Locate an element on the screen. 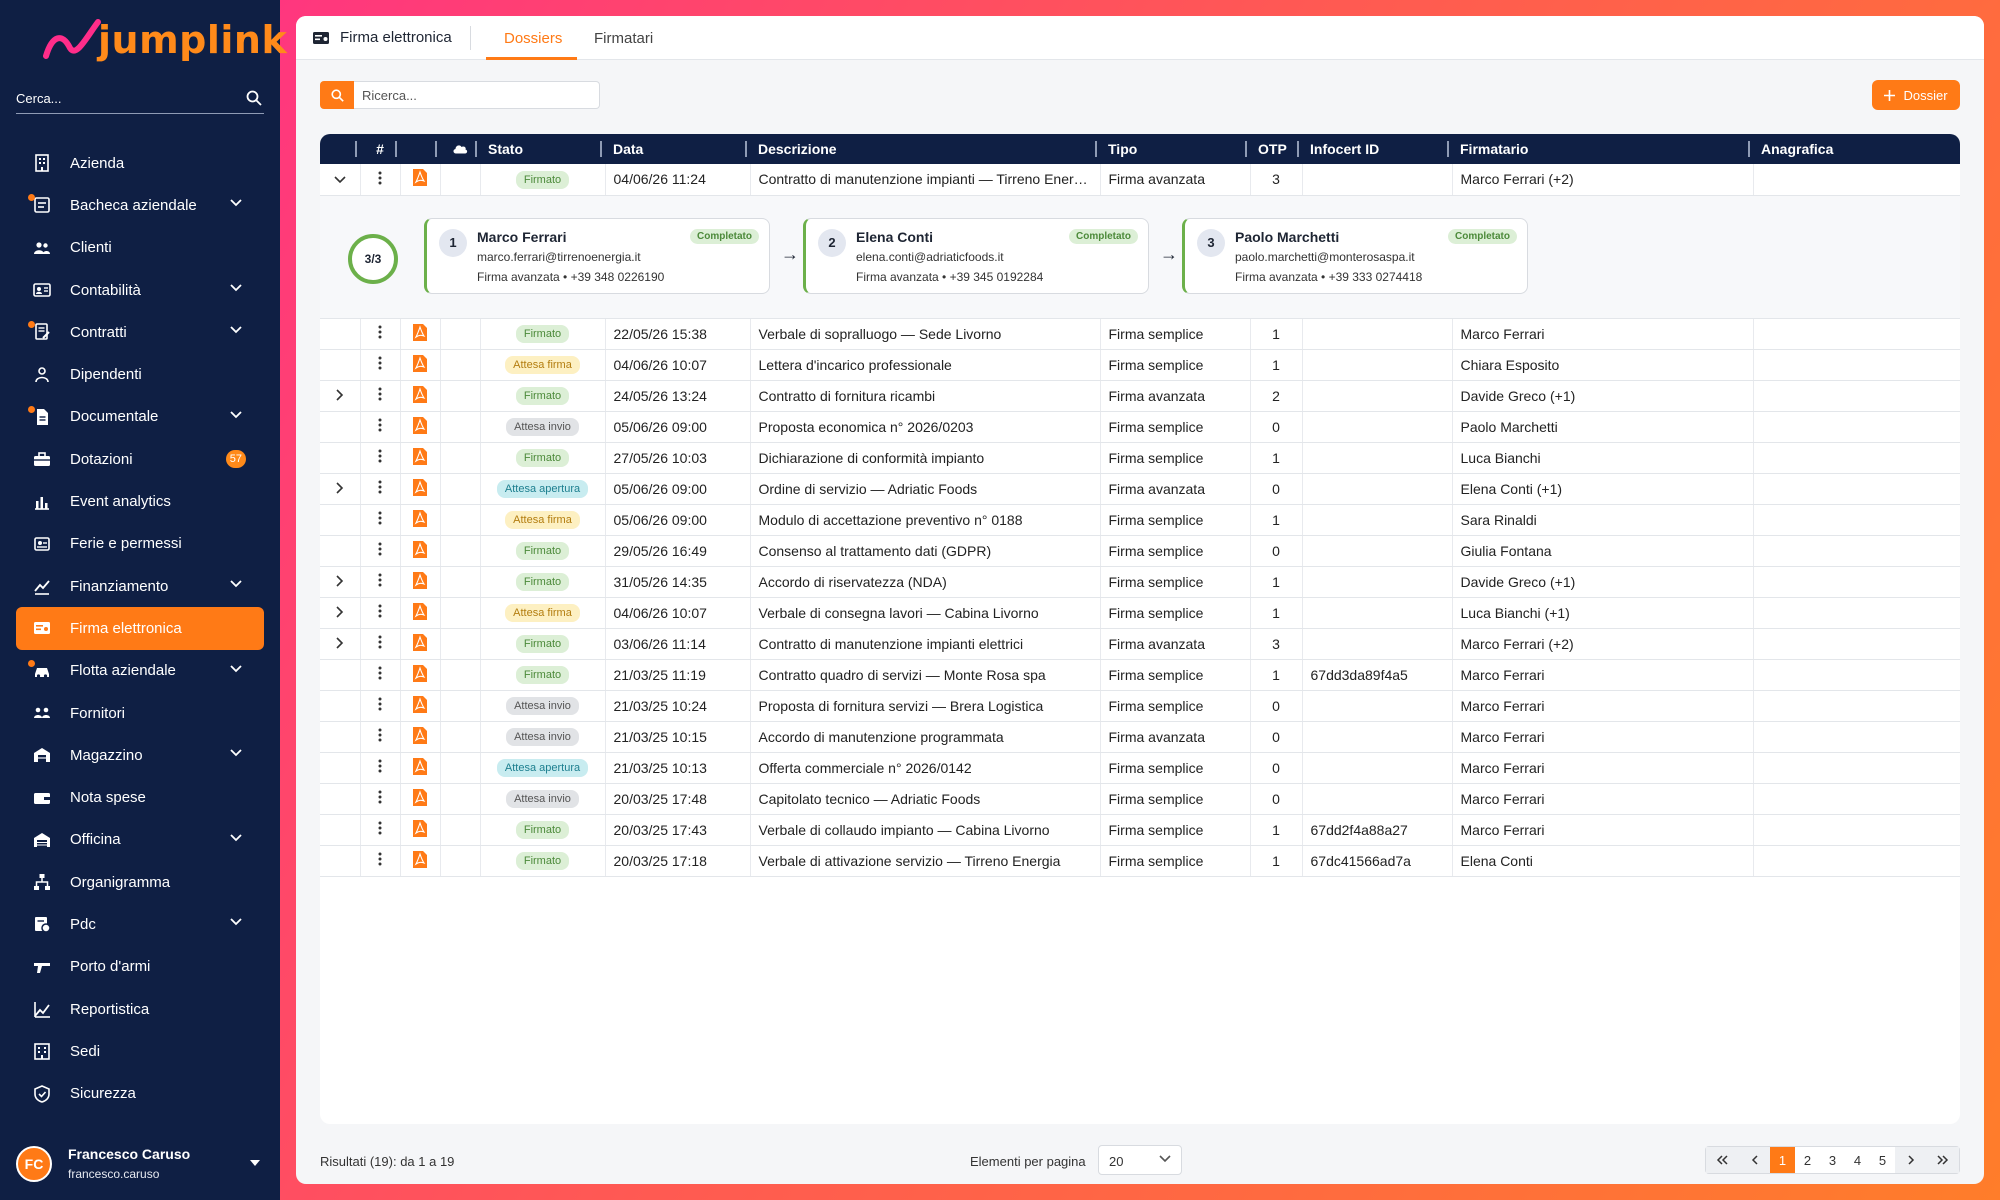  sidebar-item-azienda: Azienda is located at coordinates (140, 163).